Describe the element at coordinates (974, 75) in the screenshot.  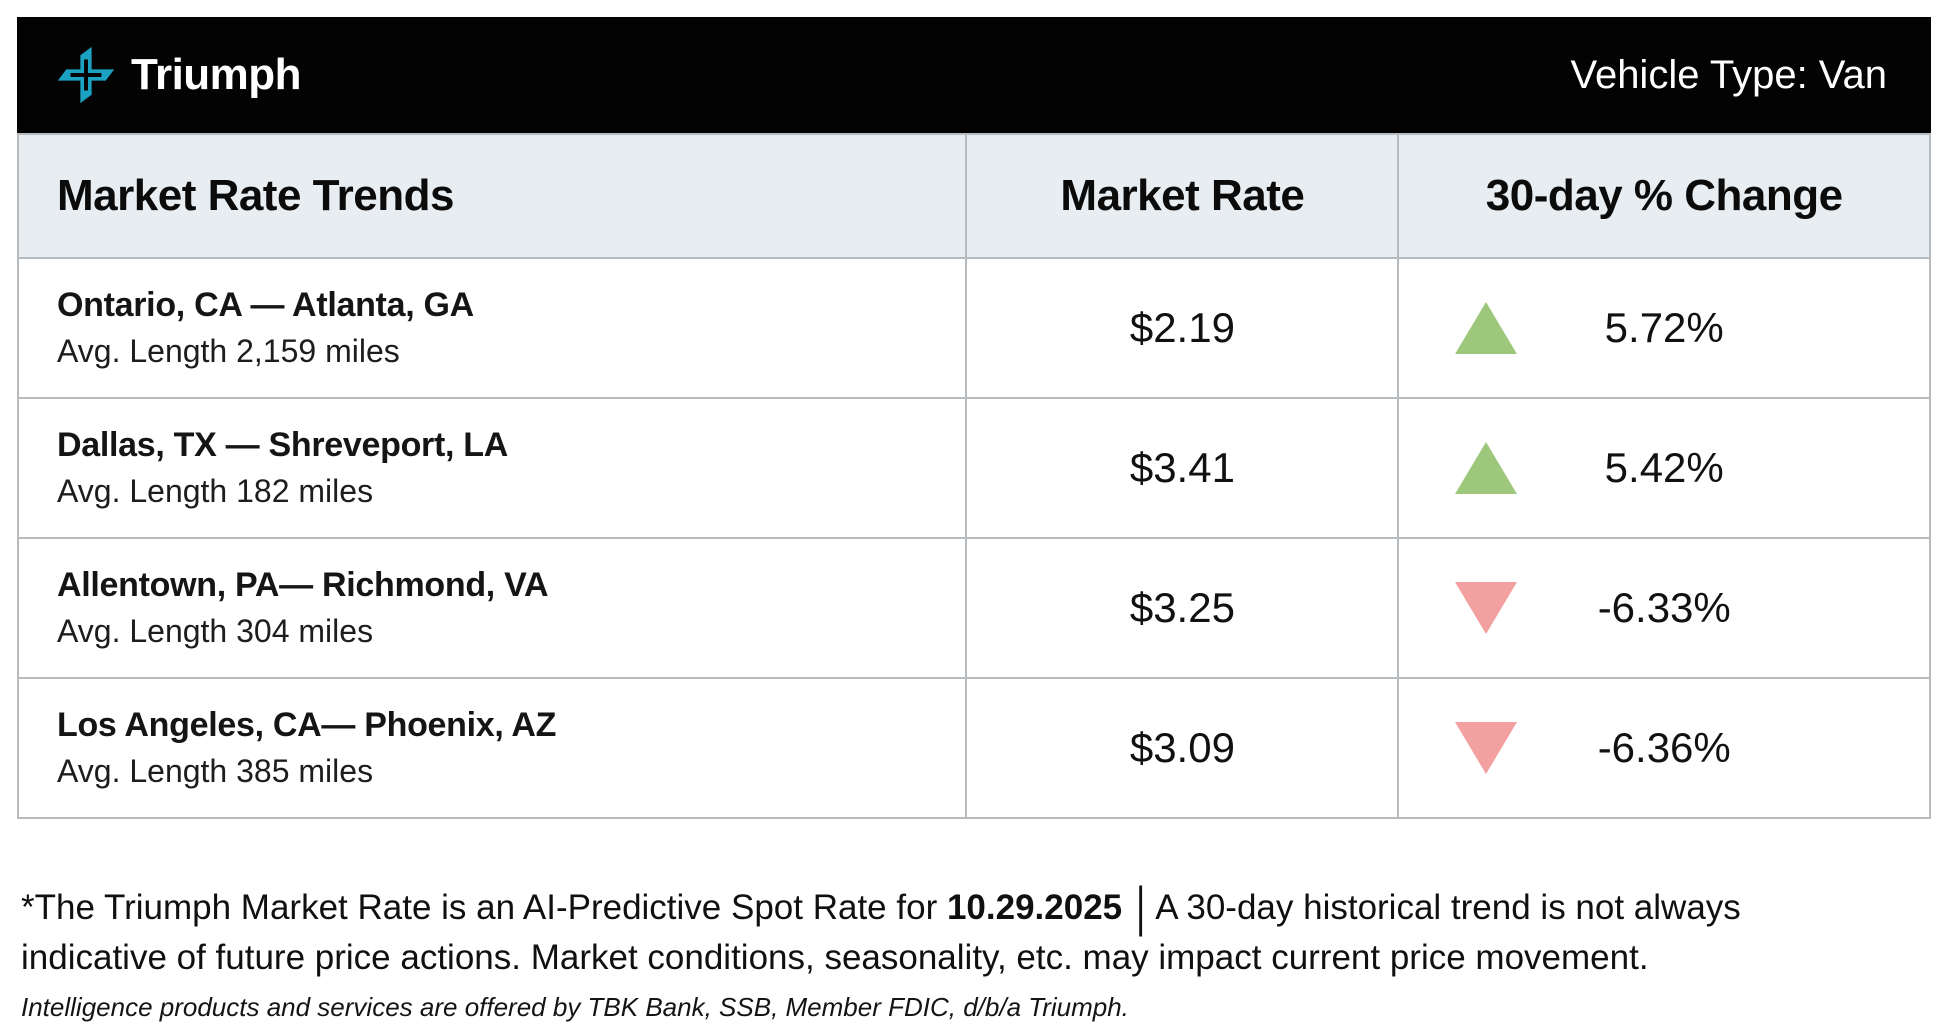
I see `brand-bar: Triumph Vehicle Type: Van` at that location.